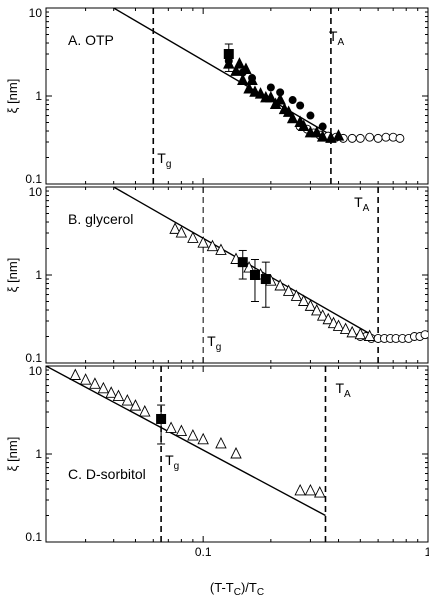 This screenshot has height=599, width=429. What do you see at coordinates (237, 589) in the screenshot?
I see `x-axis-label: (T-TC)/TC` at bounding box center [237, 589].